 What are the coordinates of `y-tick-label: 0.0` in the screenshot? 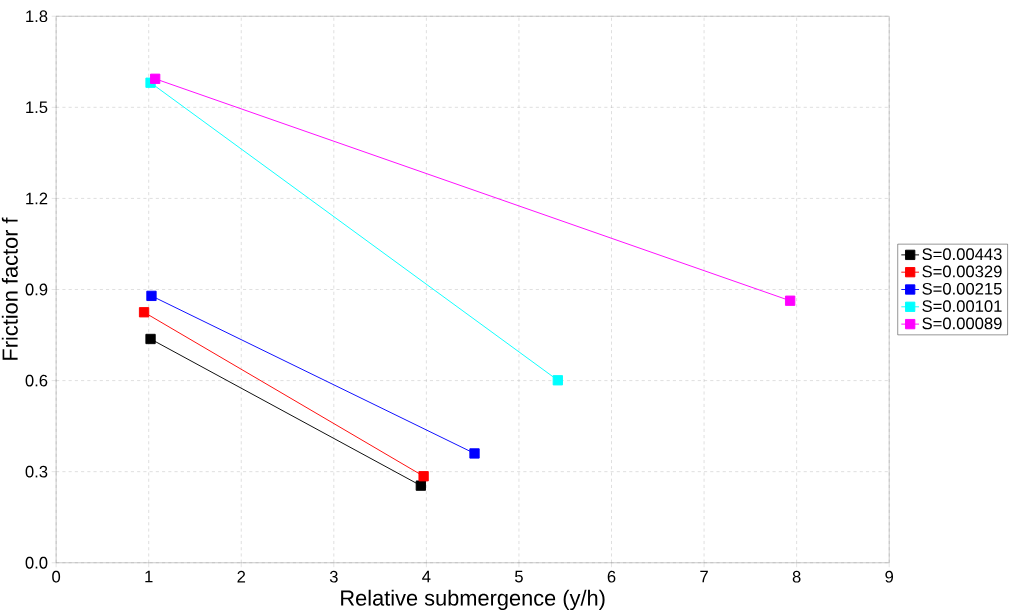 It's located at (36, 562).